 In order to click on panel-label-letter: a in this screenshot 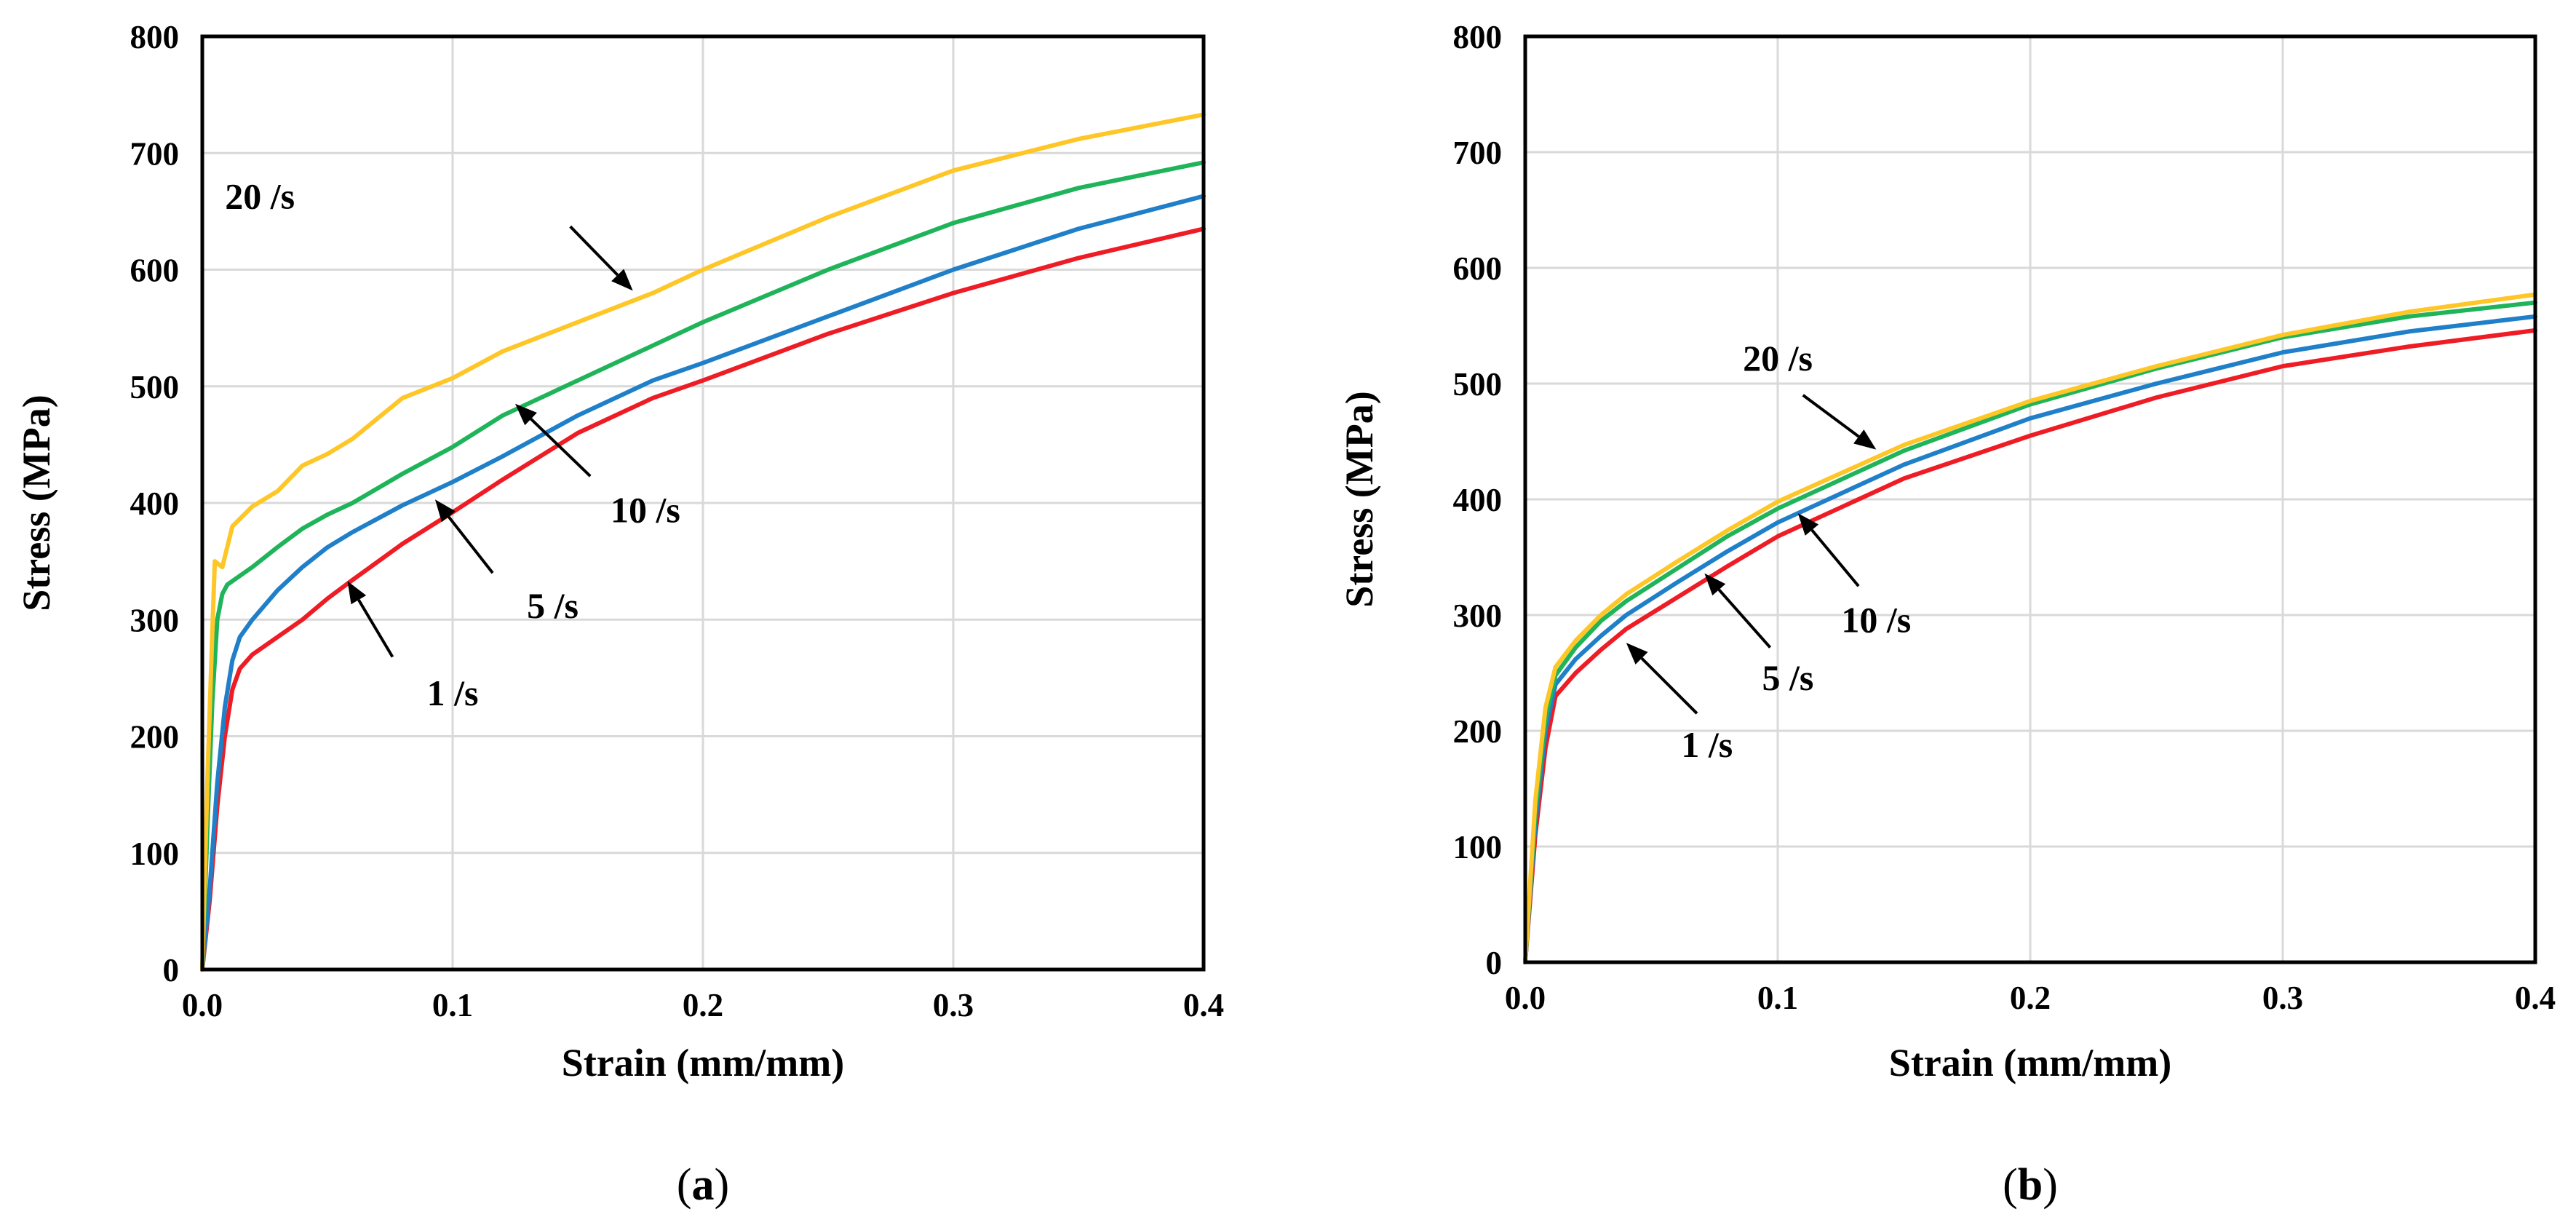, I will do `click(703, 1185)`.